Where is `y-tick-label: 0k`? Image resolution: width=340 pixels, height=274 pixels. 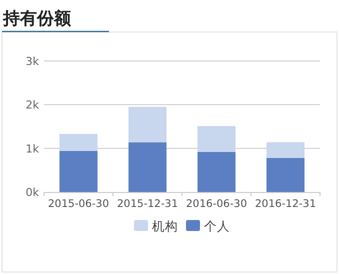 y-tick-label: 0k is located at coordinates (33, 192).